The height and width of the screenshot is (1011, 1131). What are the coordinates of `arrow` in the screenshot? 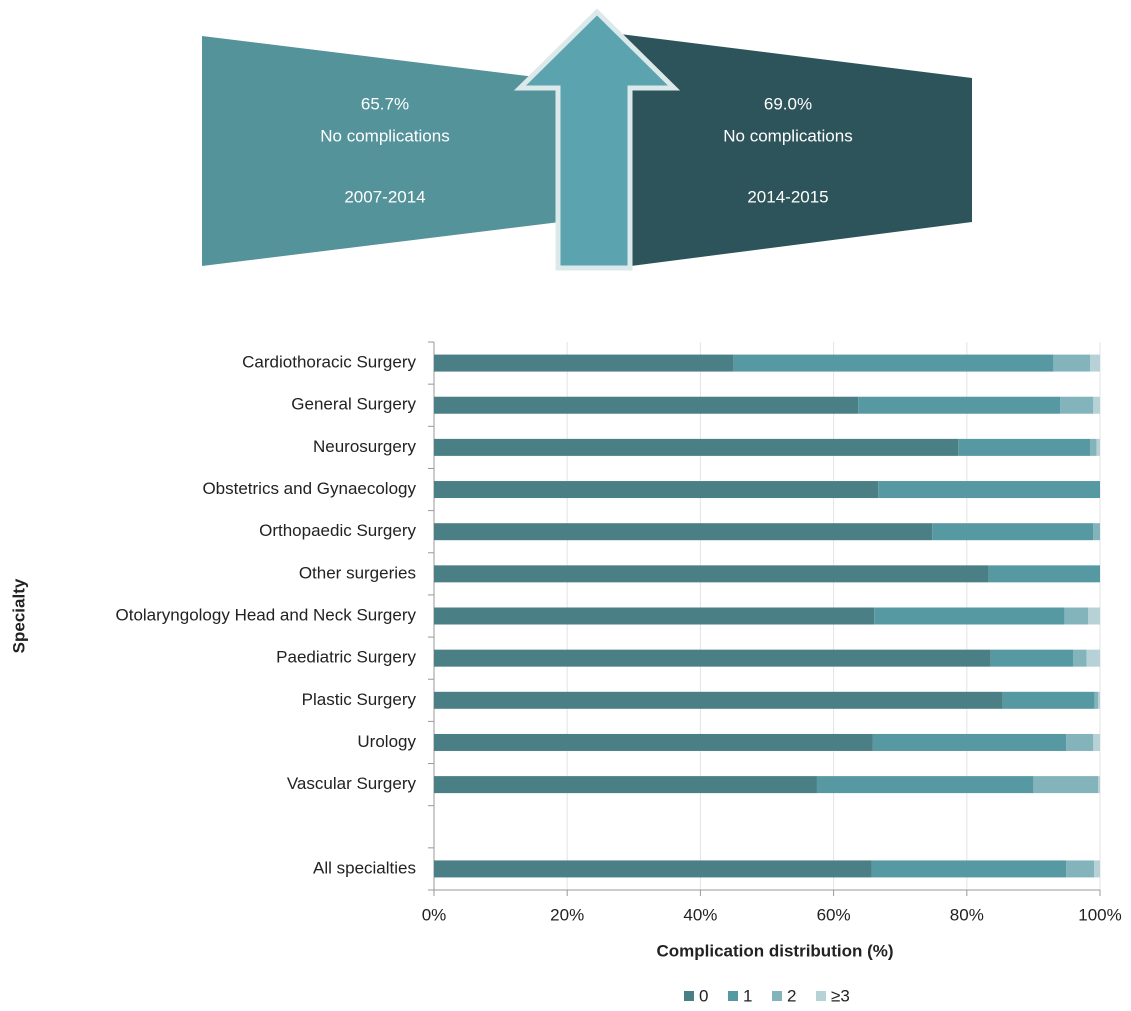 It's located at (597, 139).